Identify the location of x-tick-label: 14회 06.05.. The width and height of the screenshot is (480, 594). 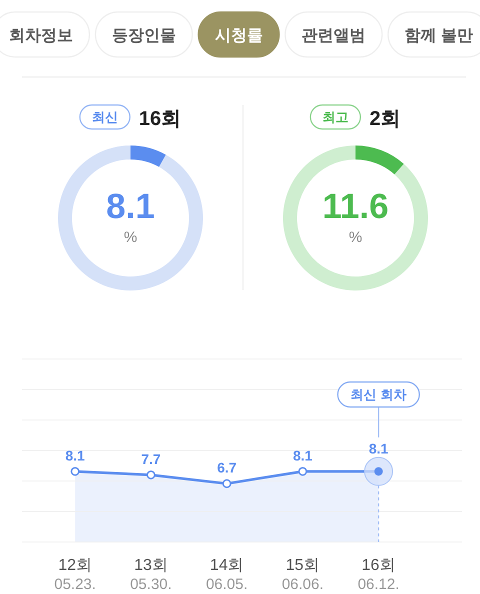
(227, 575).